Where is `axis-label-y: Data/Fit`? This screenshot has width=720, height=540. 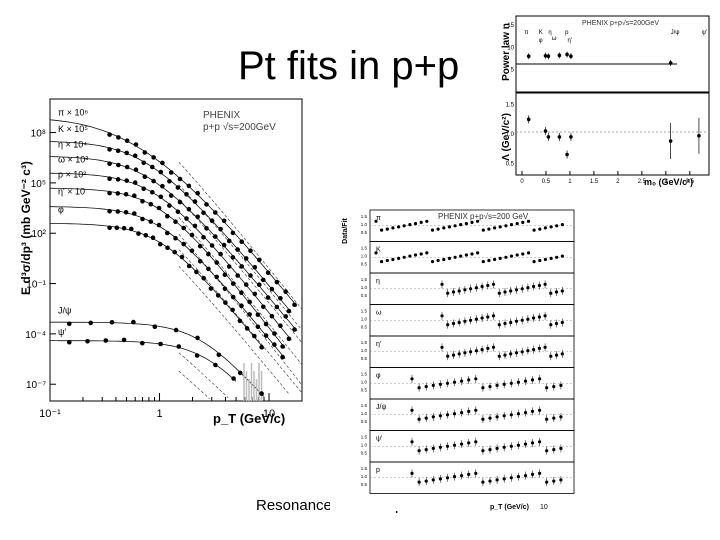
axis-label-y: Data/Fit is located at coordinates (345, 230).